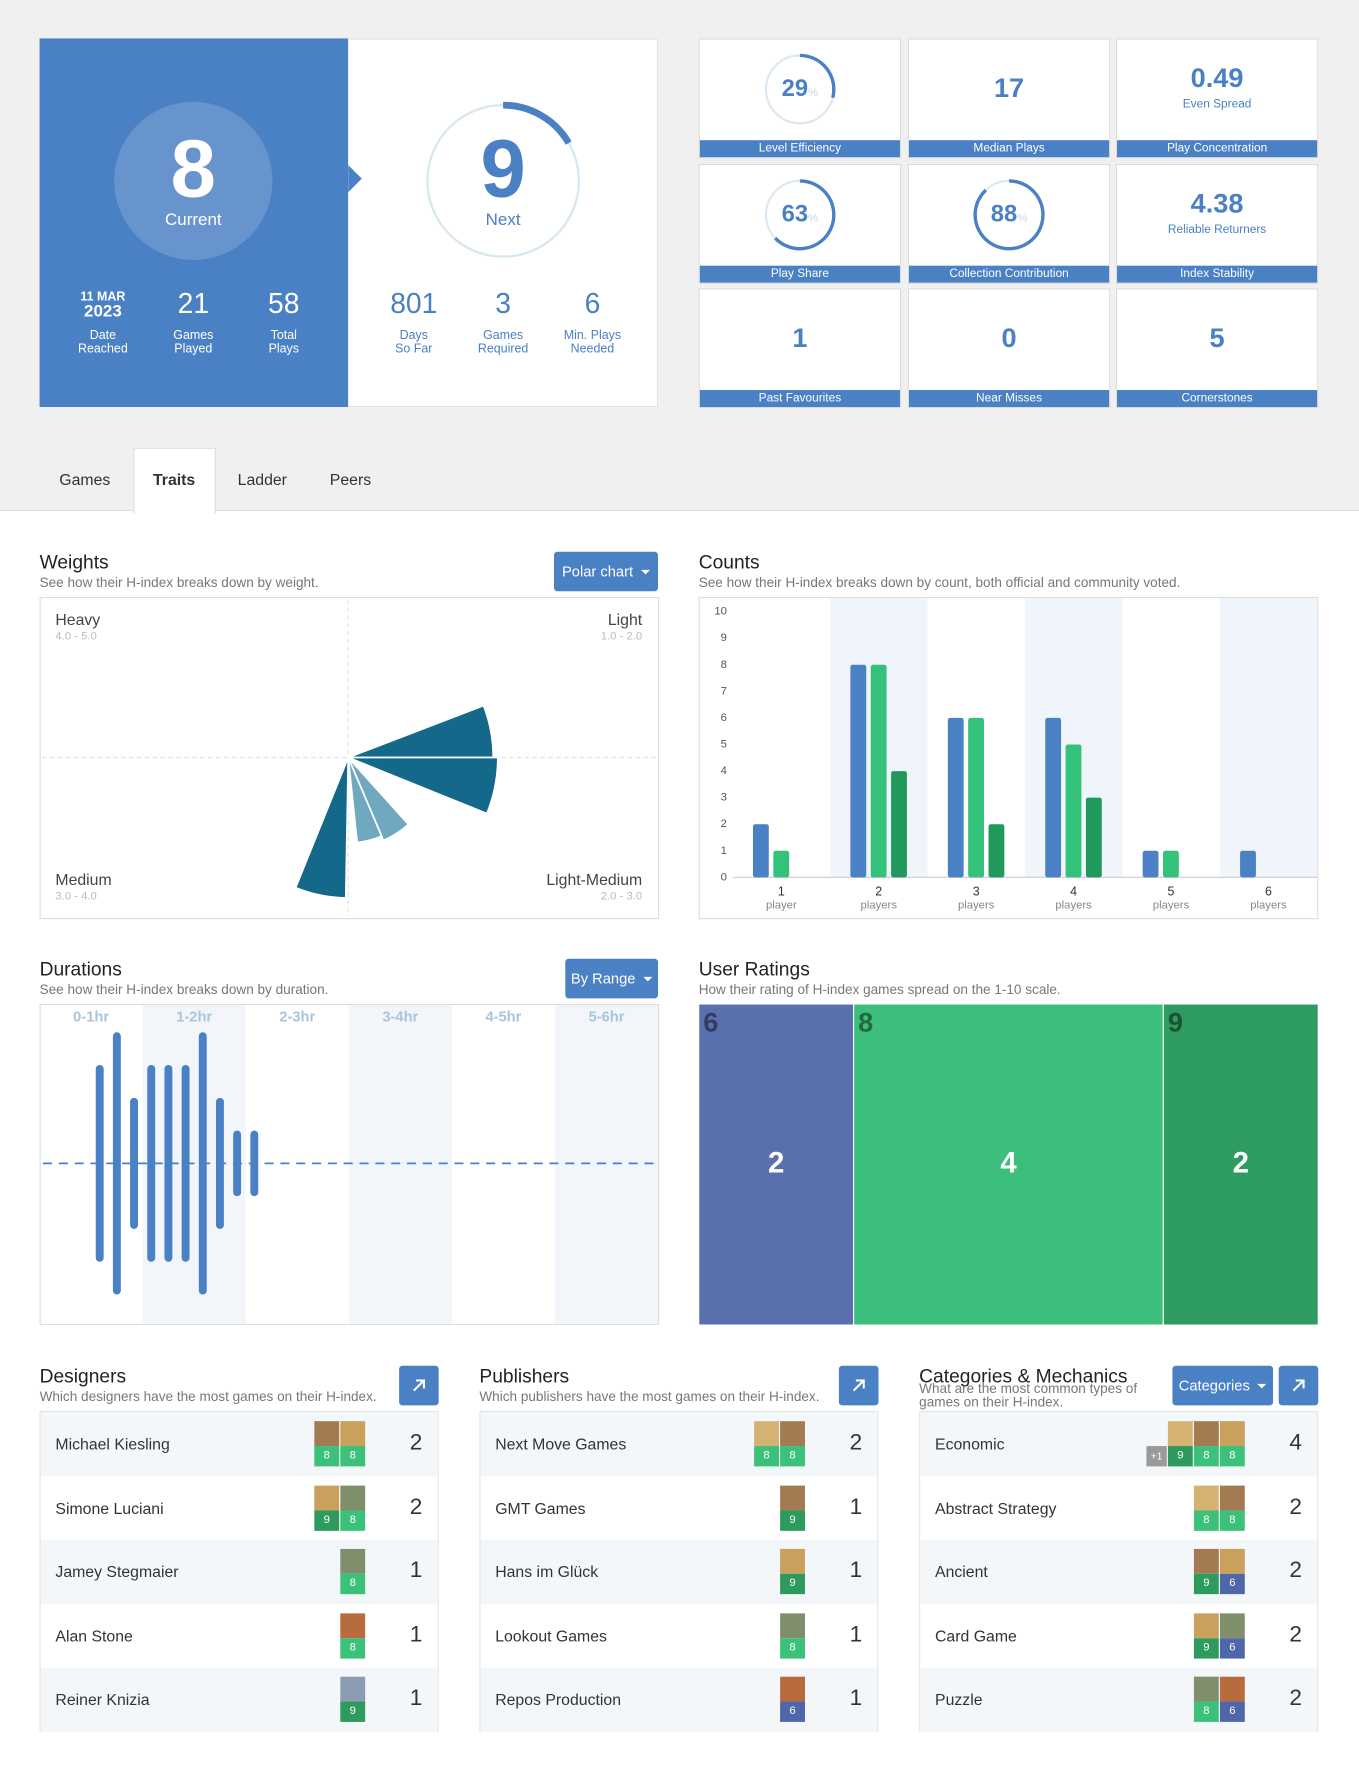 The height and width of the screenshot is (1773, 1359). Describe the element at coordinates (976, 1635) in the screenshot. I see `row-name: Card Game` at that location.